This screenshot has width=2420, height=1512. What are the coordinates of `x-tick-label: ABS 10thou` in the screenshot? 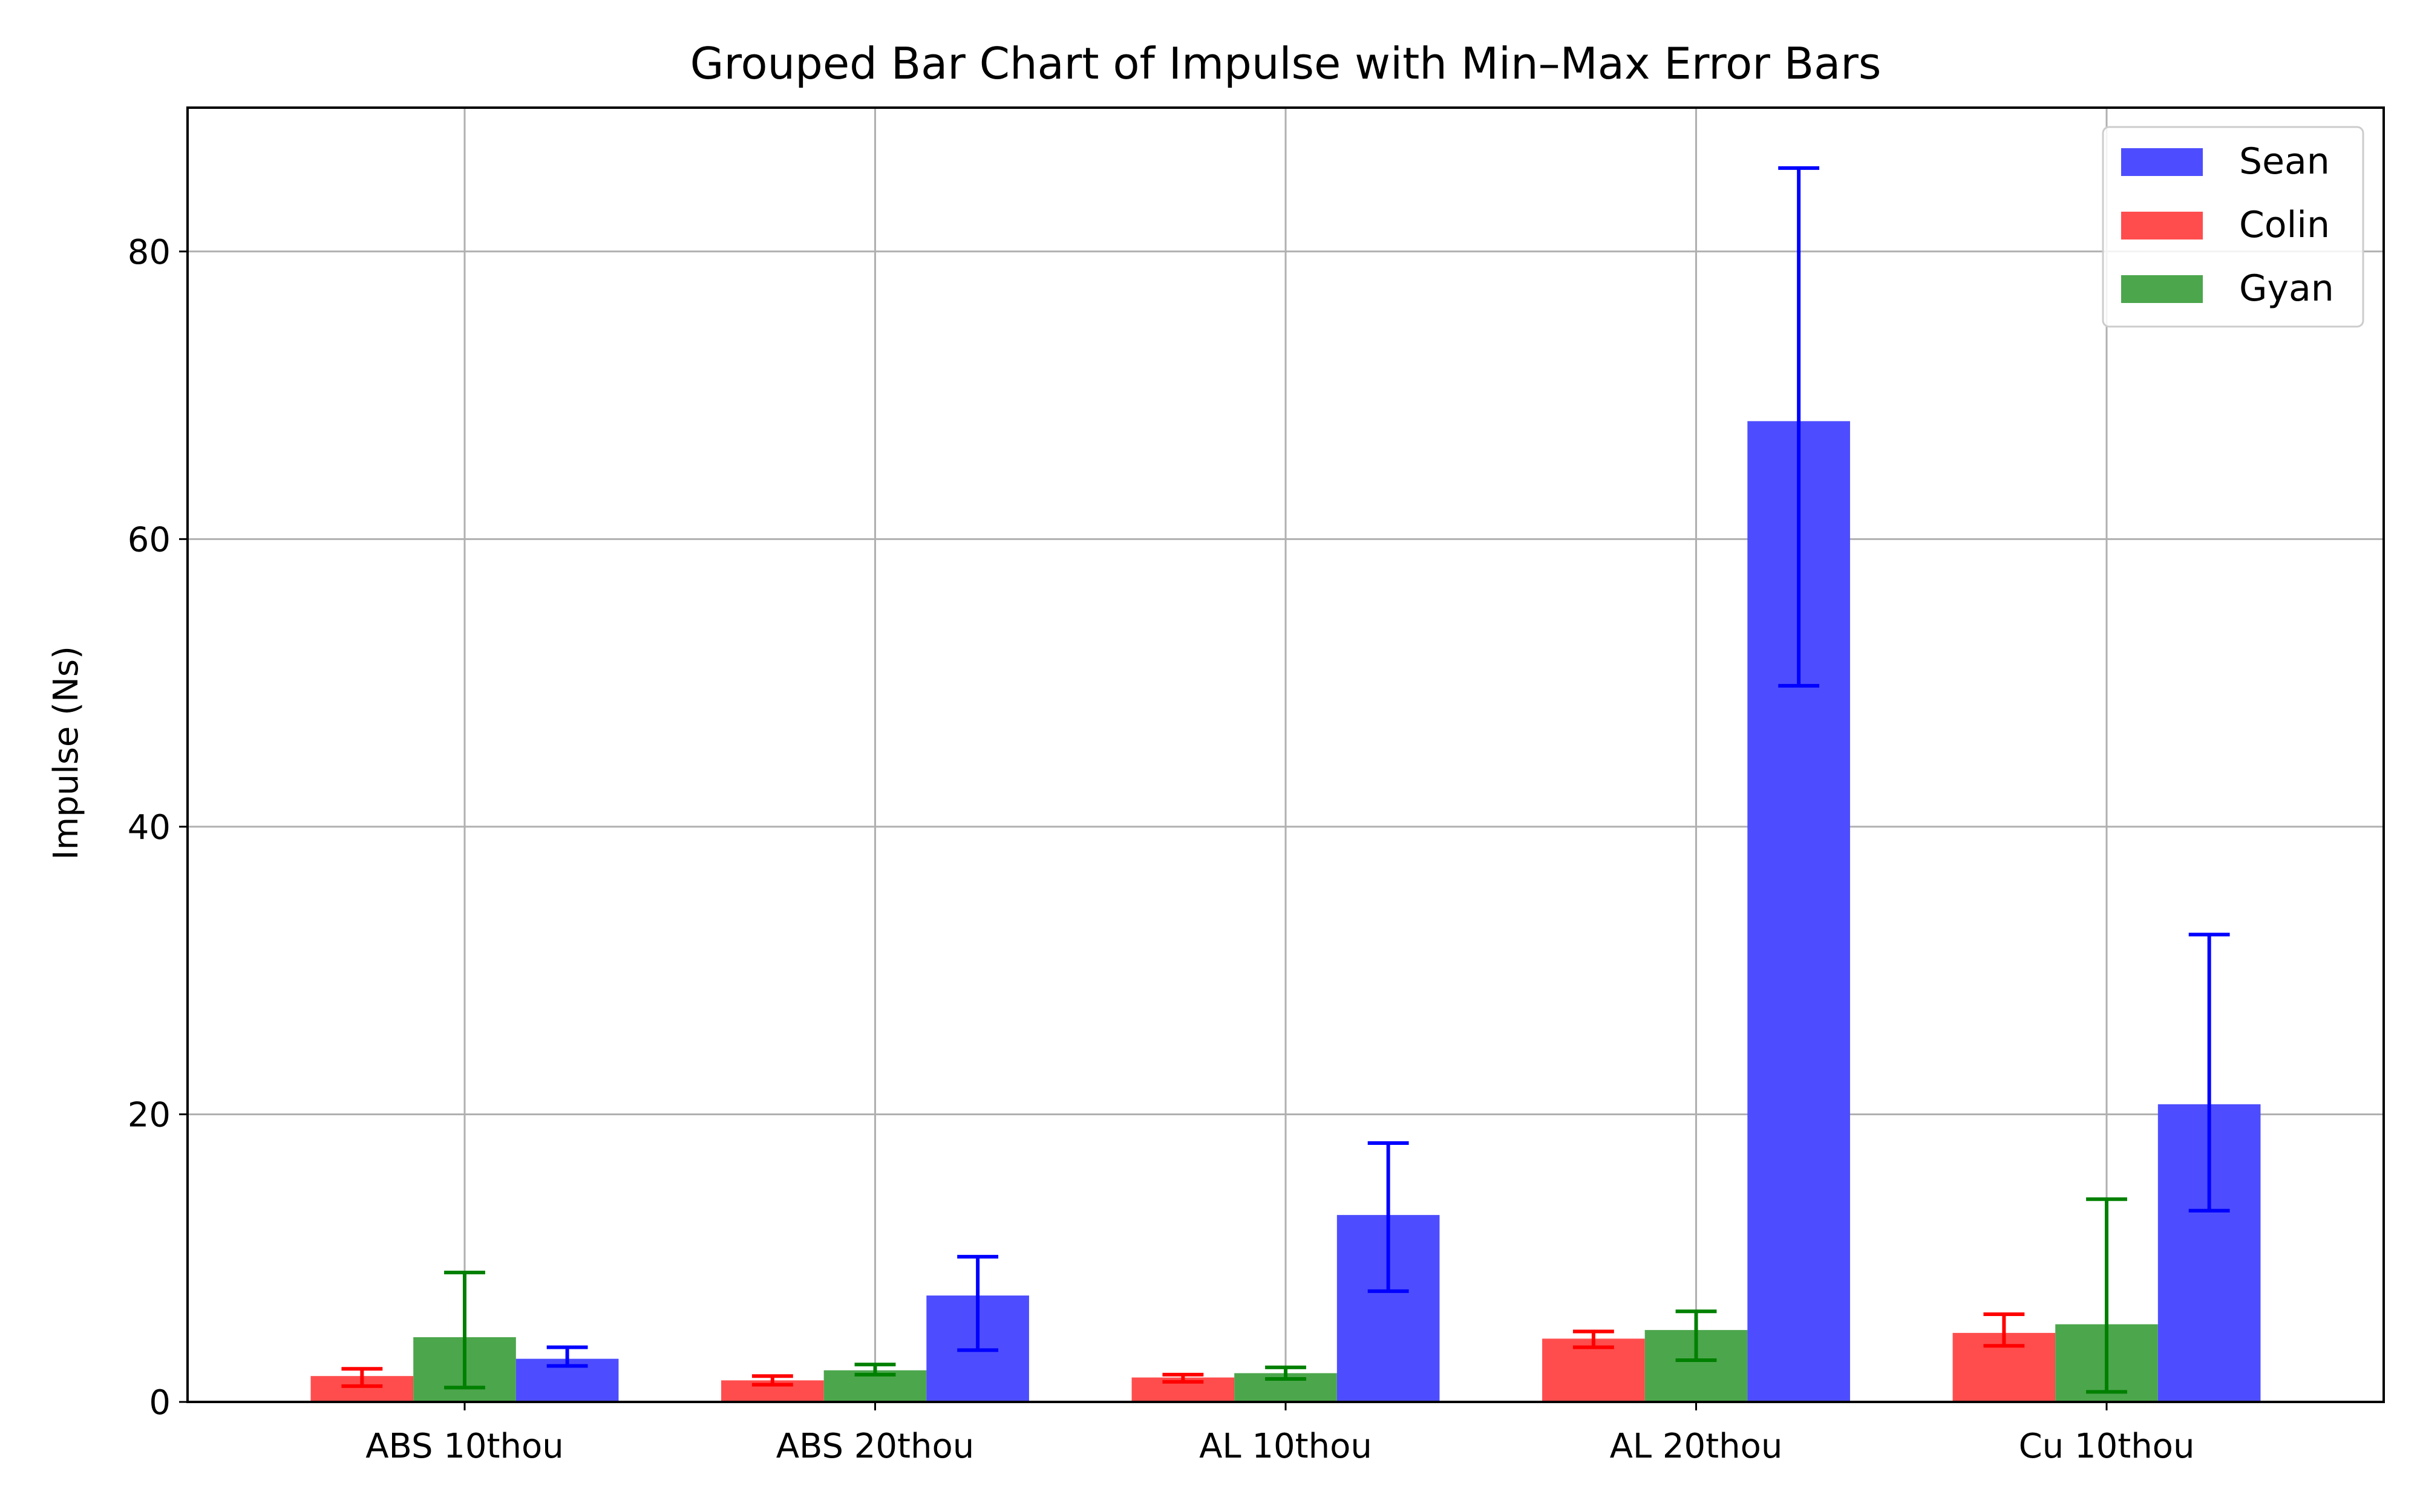 It's located at (464, 1447).